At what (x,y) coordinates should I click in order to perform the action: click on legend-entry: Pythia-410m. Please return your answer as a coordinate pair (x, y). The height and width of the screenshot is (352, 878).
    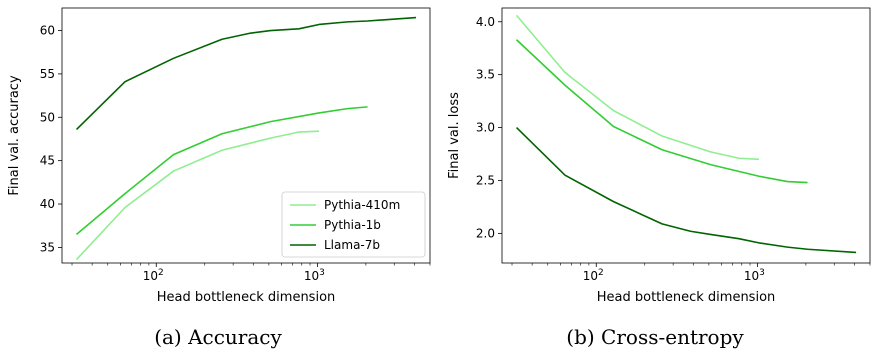
    Looking at the image, I should click on (362, 205).